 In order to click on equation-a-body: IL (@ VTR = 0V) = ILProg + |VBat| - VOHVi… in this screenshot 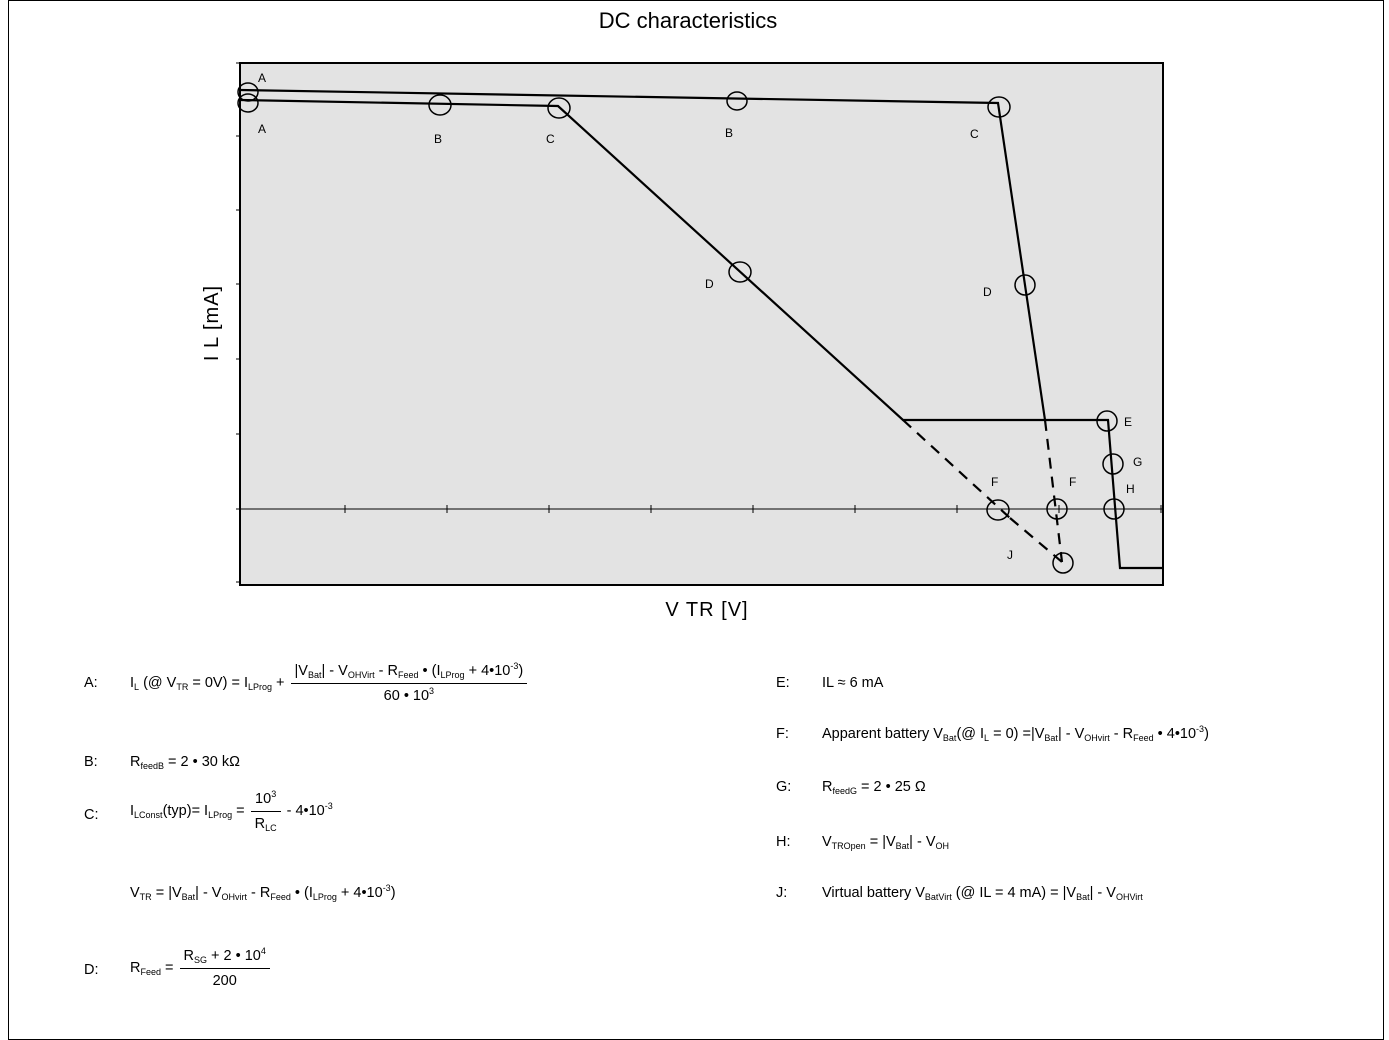, I will do `click(331, 683)`.